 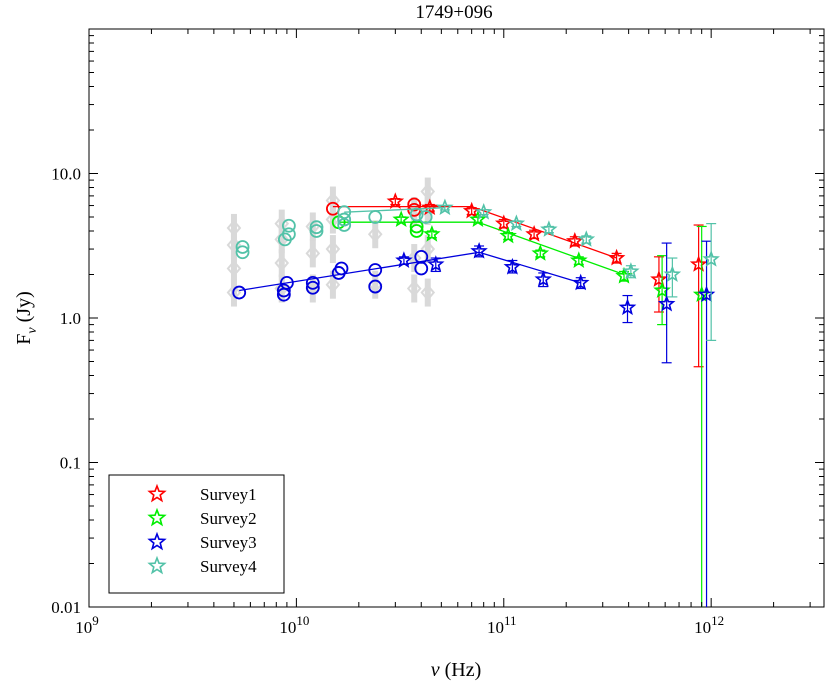 What do you see at coordinates (66, 174) in the screenshot?
I see `y-tick-label: 10.0` at bounding box center [66, 174].